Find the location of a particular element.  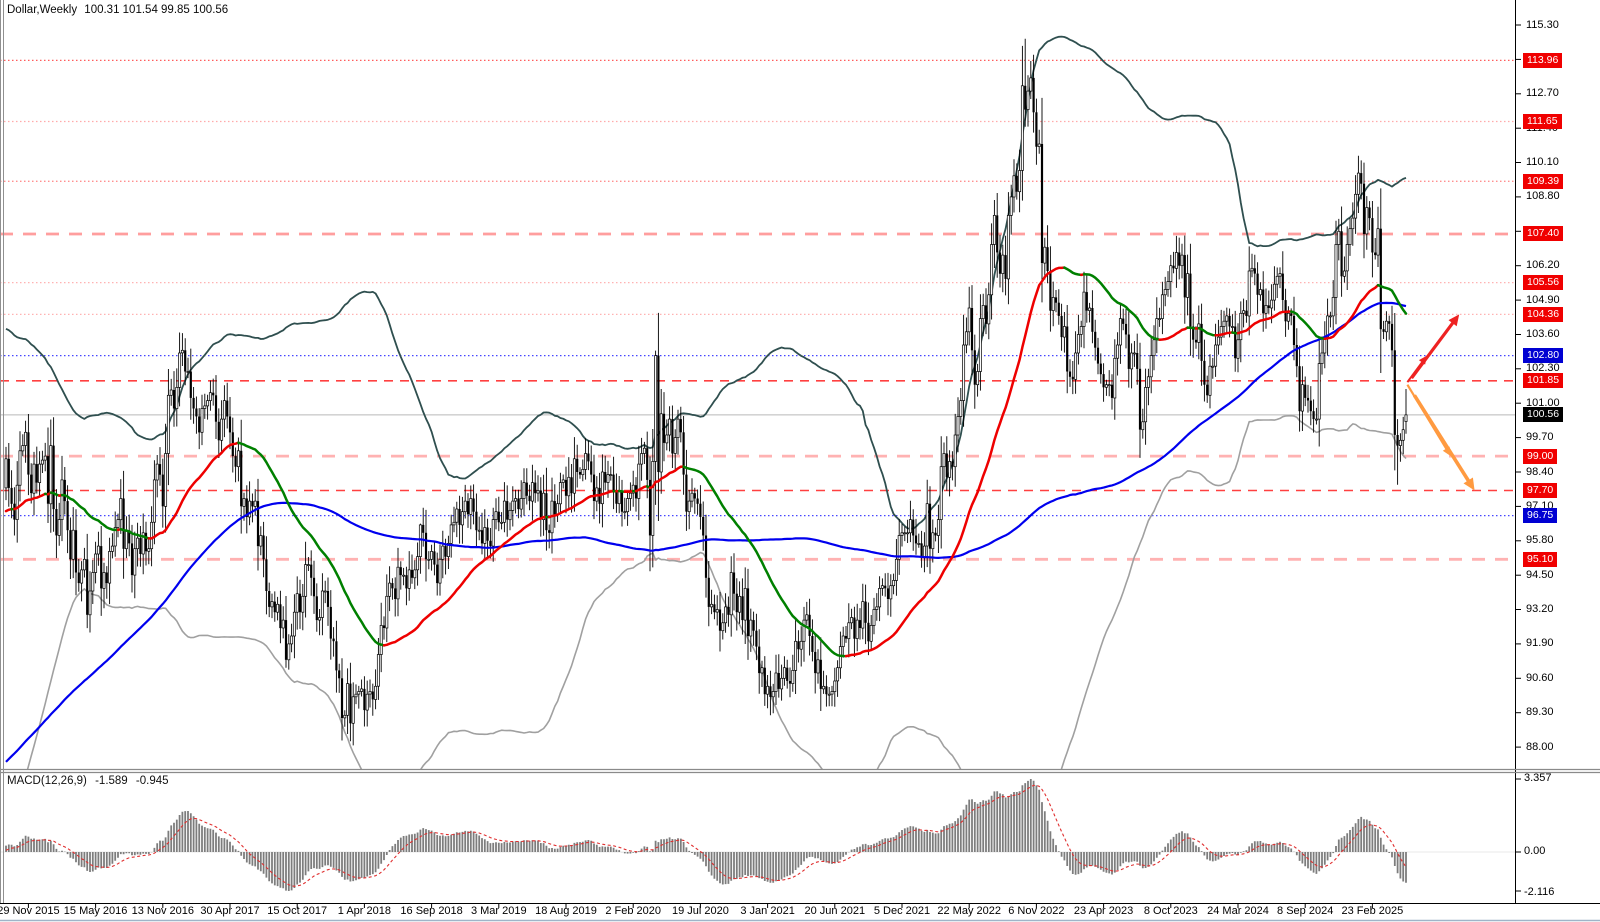

date-label-23-Apr-2023: 23 Apr 2023 is located at coordinates (1103, 911).